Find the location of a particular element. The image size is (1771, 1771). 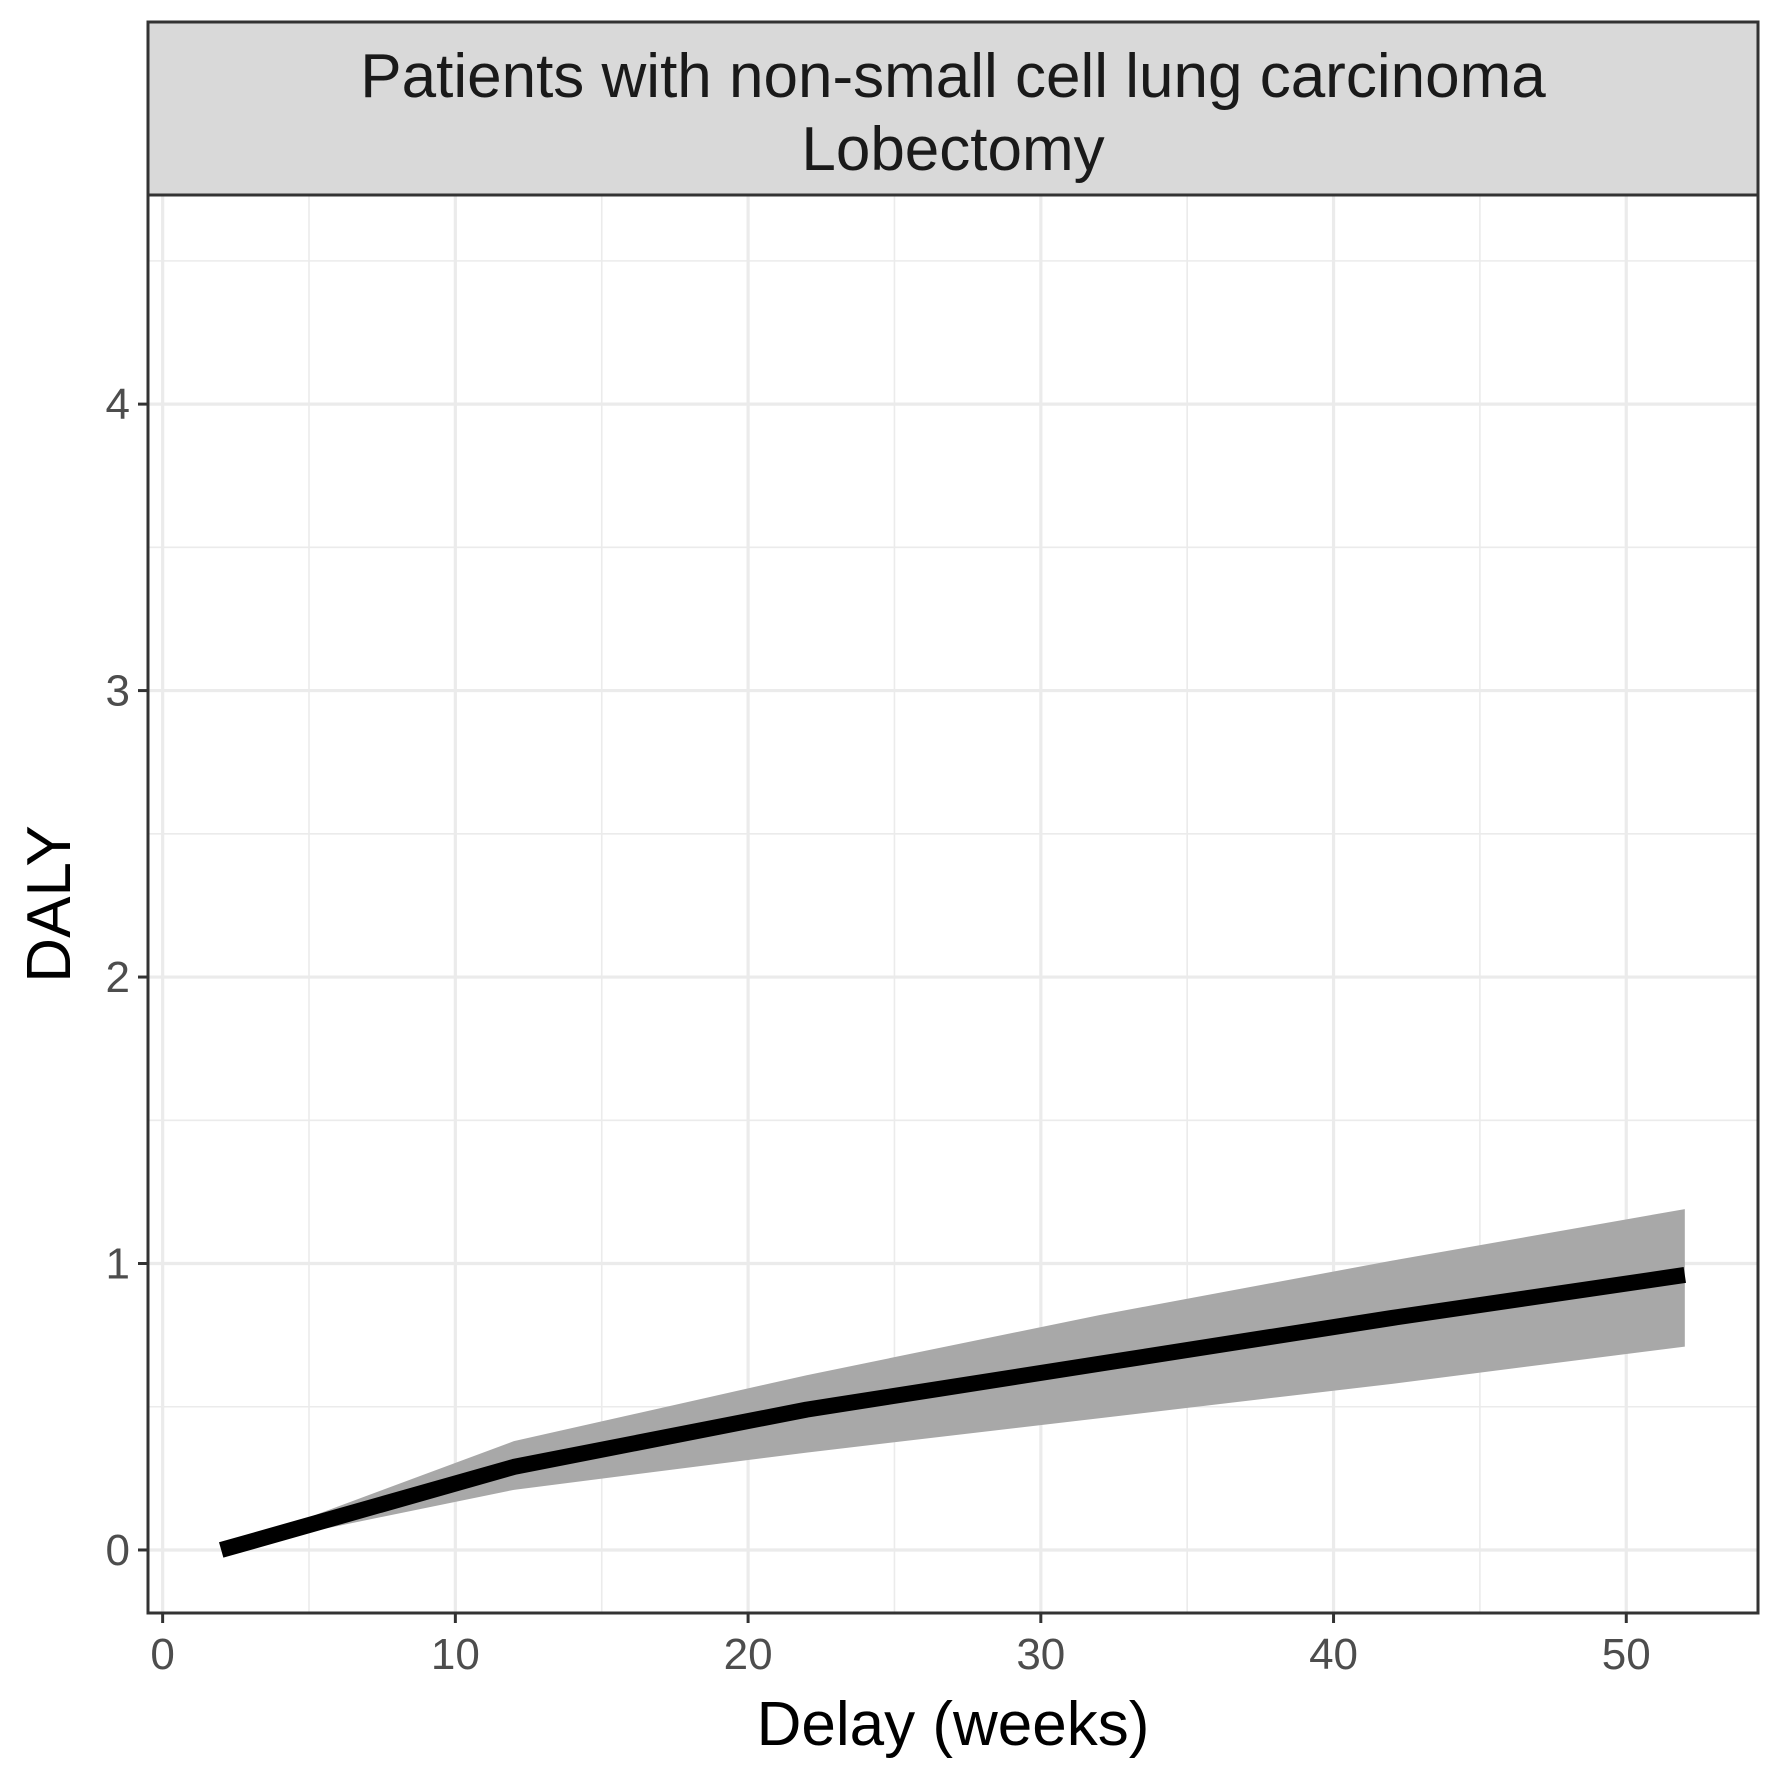

facet-subtitle: Lobectomy is located at coordinates (952, 149).